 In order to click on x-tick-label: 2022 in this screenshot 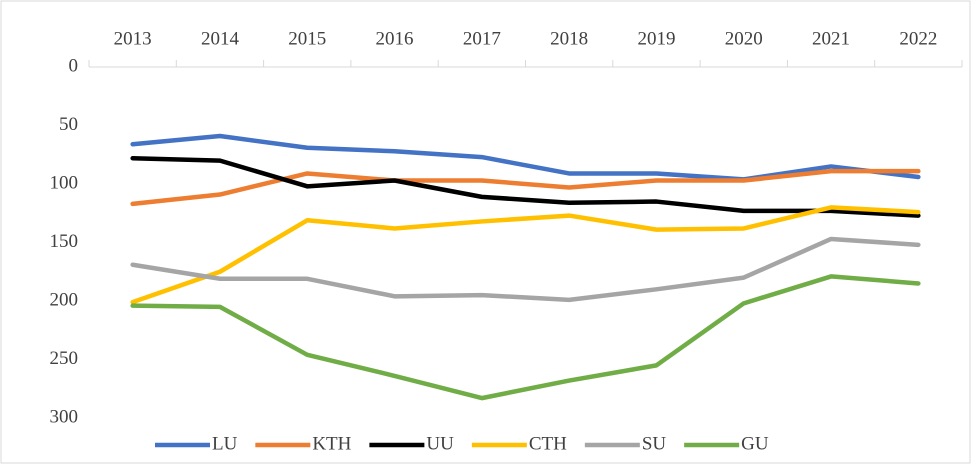, I will do `click(918, 38)`.